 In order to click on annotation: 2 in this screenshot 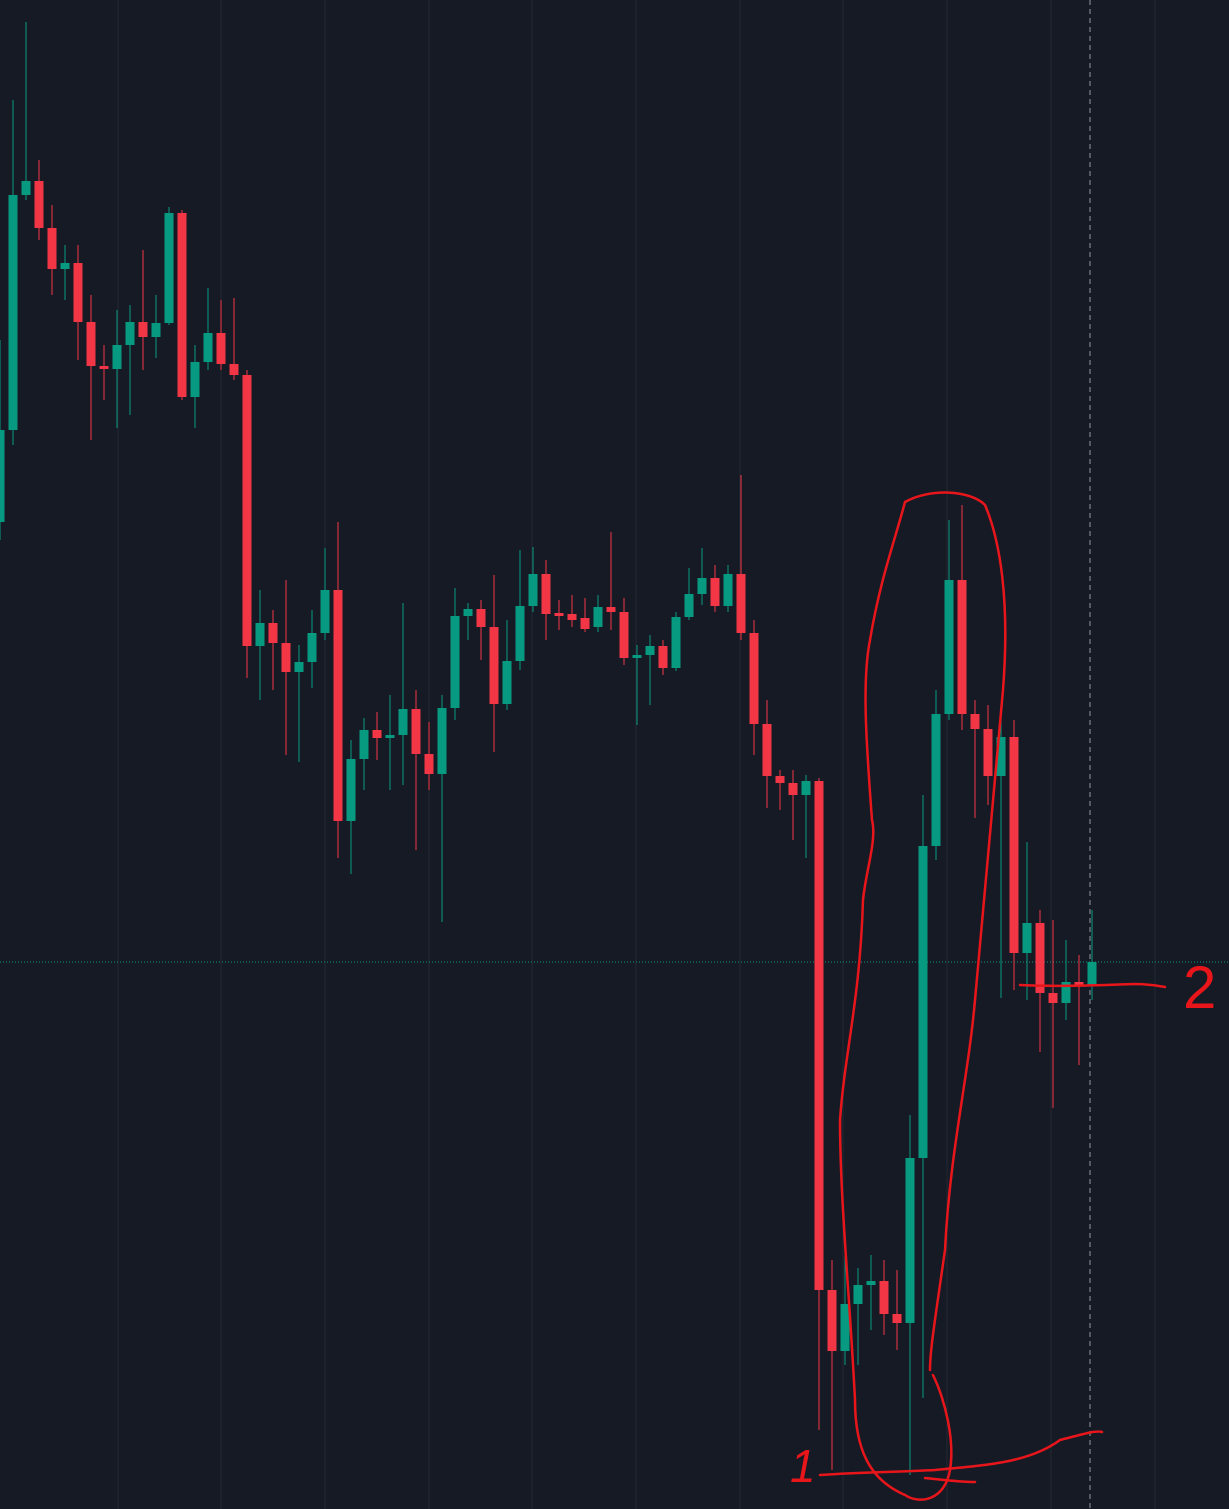, I will do `click(1199, 987)`.